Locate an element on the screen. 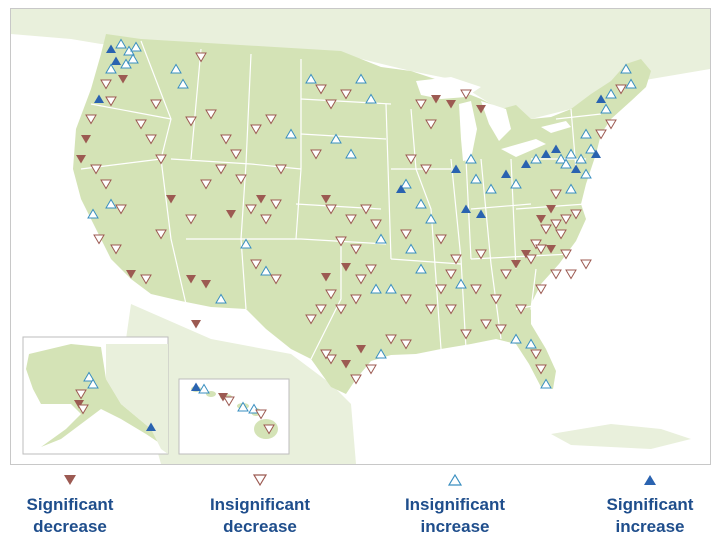 Image resolution: width=715 pixels, height=540 pixels. open-down-triangle-icon is located at coordinates (260, 480).